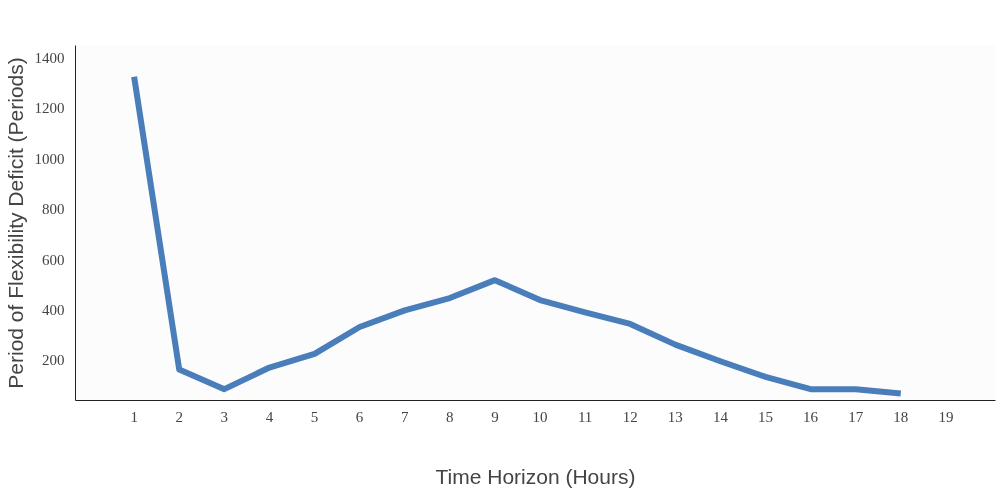 The height and width of the screenshot is (494, 1006). Describe the element at coordinates (404, 416) in the screenshot. I see `x-tick-label: 7` at that location.